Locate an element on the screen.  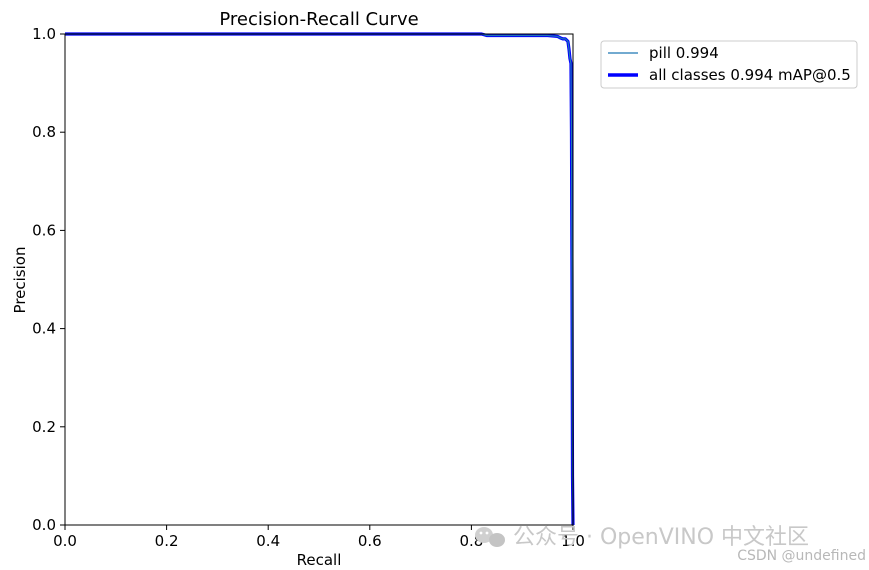
watermark-text: 公众号 · OpenVINO 中文社区 is located at coordinates (661, 537).